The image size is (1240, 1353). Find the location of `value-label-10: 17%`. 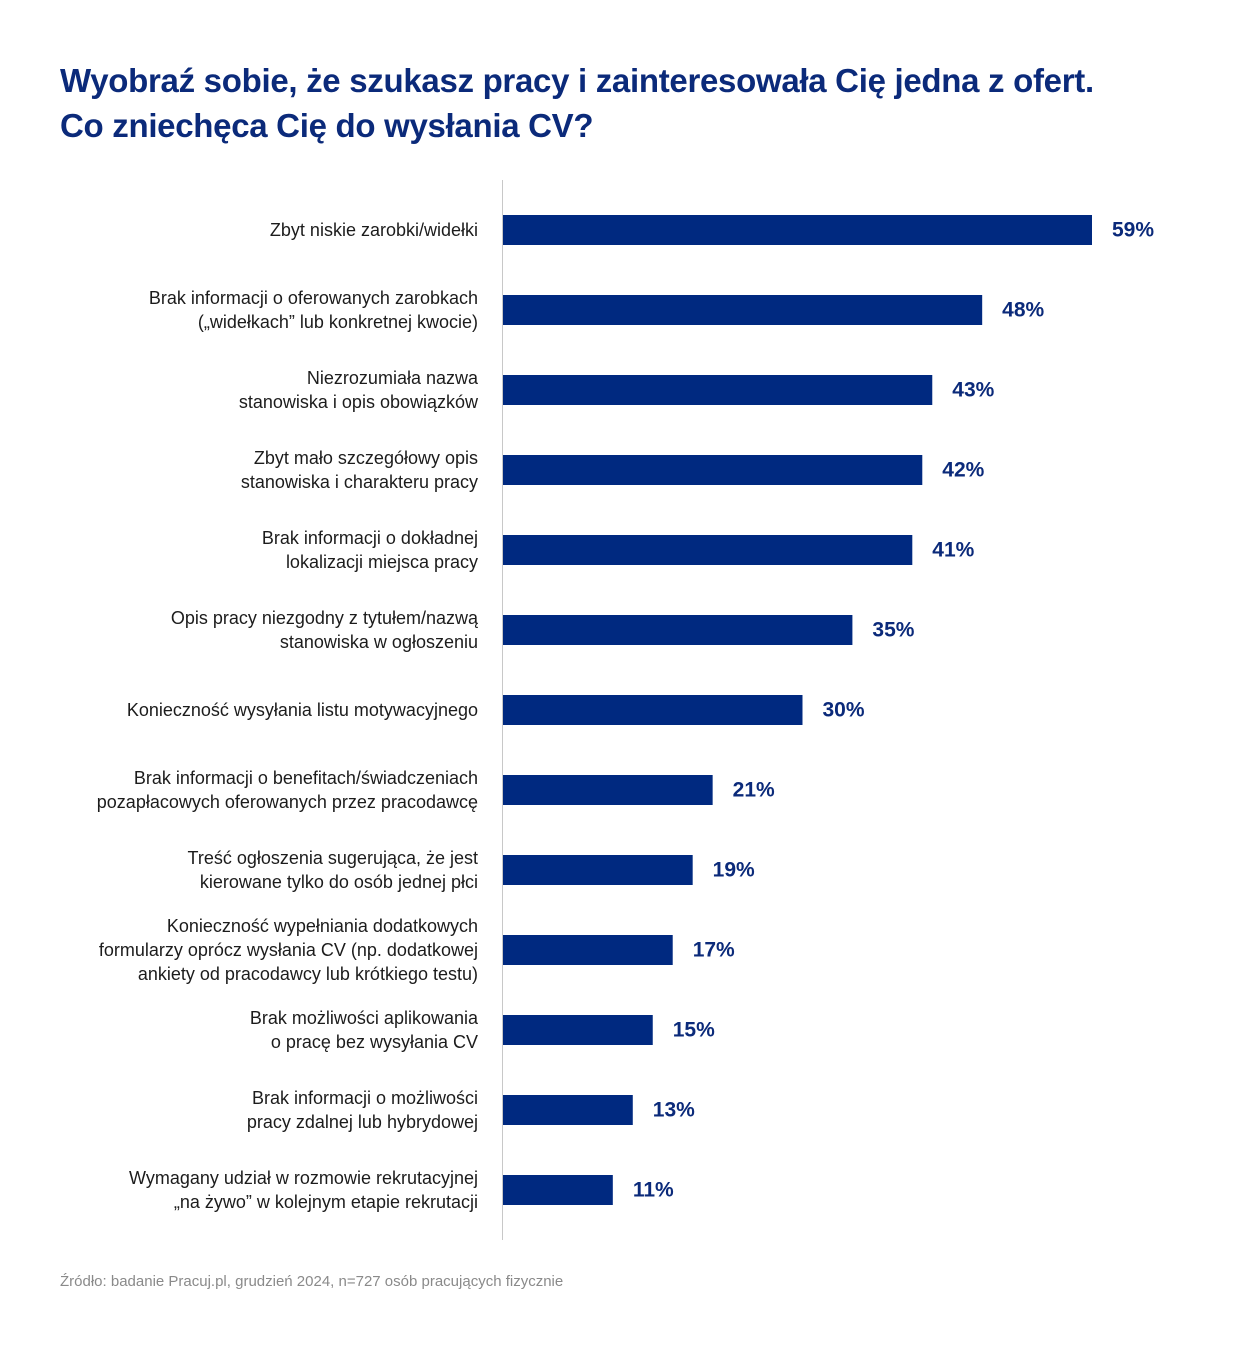

value-label-10: 17% is located at coordinates (714, 950).